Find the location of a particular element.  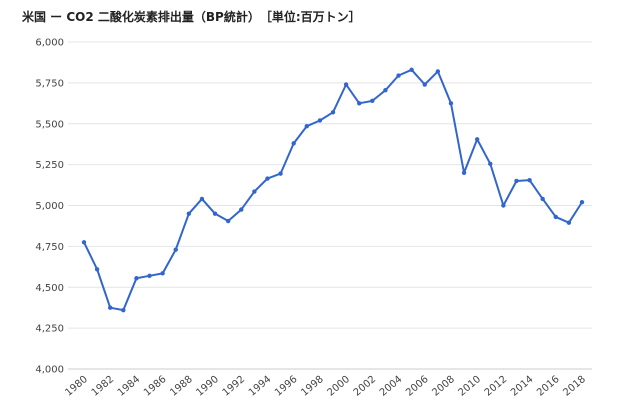

x-tick-label: 1992 is located at coordinates (234, 386).